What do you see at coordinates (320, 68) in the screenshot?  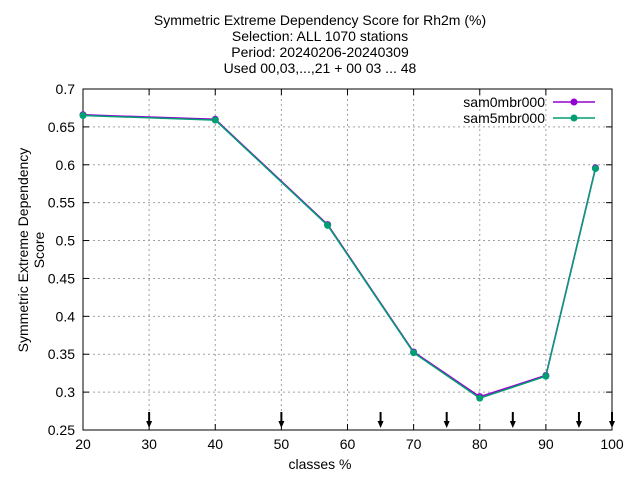 I see `title-line-4: Used 00,03,...,21 + 00 03 ... 48` at bounding box center [320, 68].